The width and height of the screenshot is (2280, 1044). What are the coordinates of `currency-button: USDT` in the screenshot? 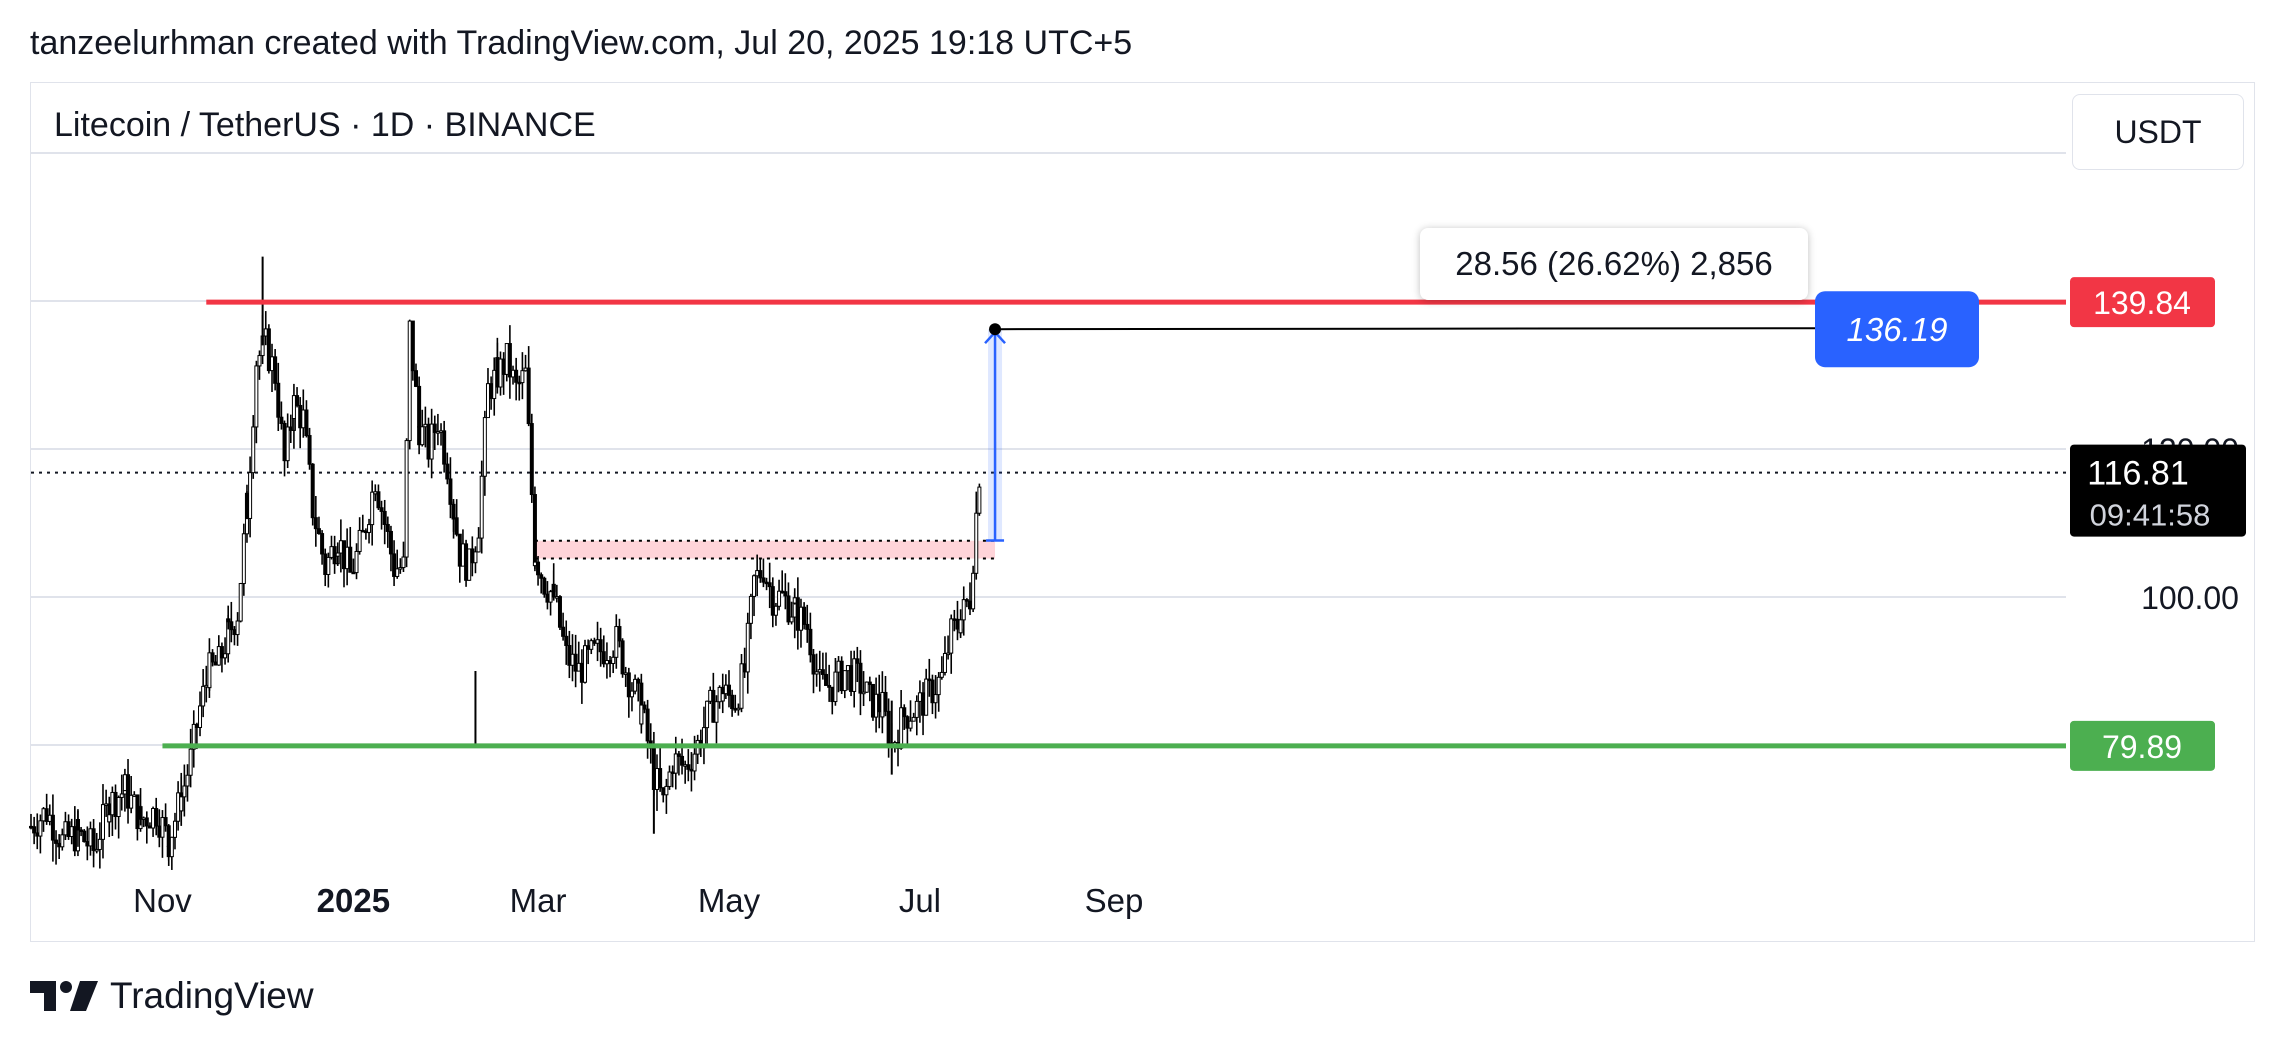 It's located at (2158, 132).